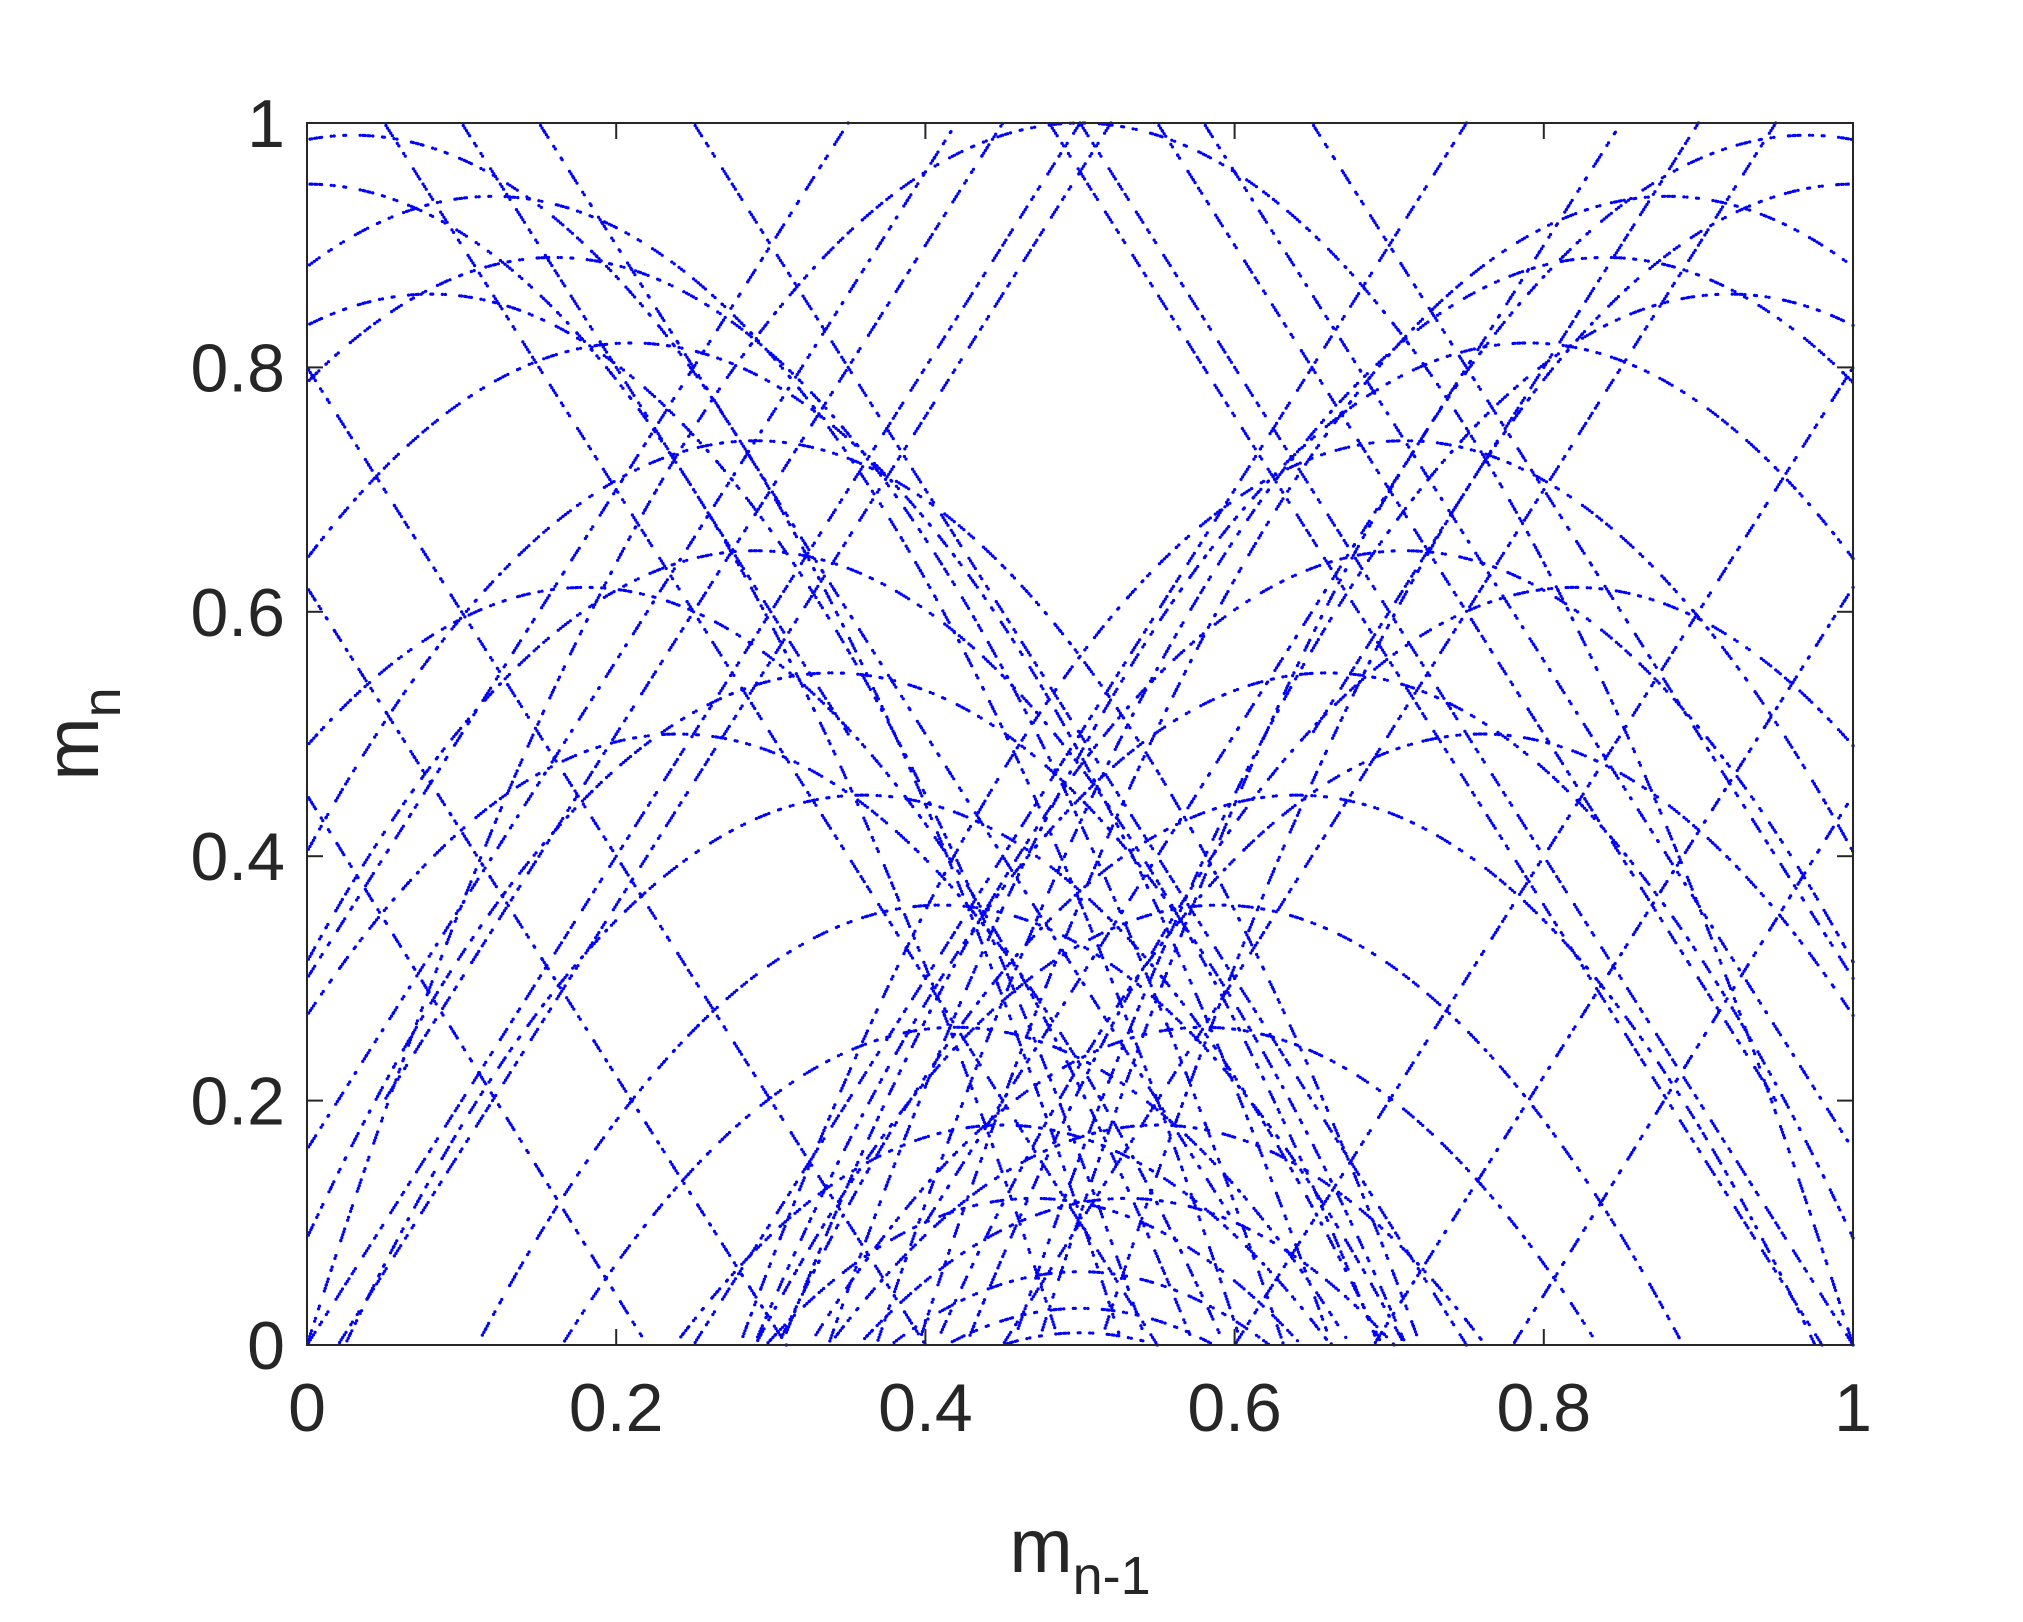 This screenshot has width=2023, height=1622. Describe the element at coordinates (237, 857) in the screenshot. I see `y-tick-label: 0.4` at that location.